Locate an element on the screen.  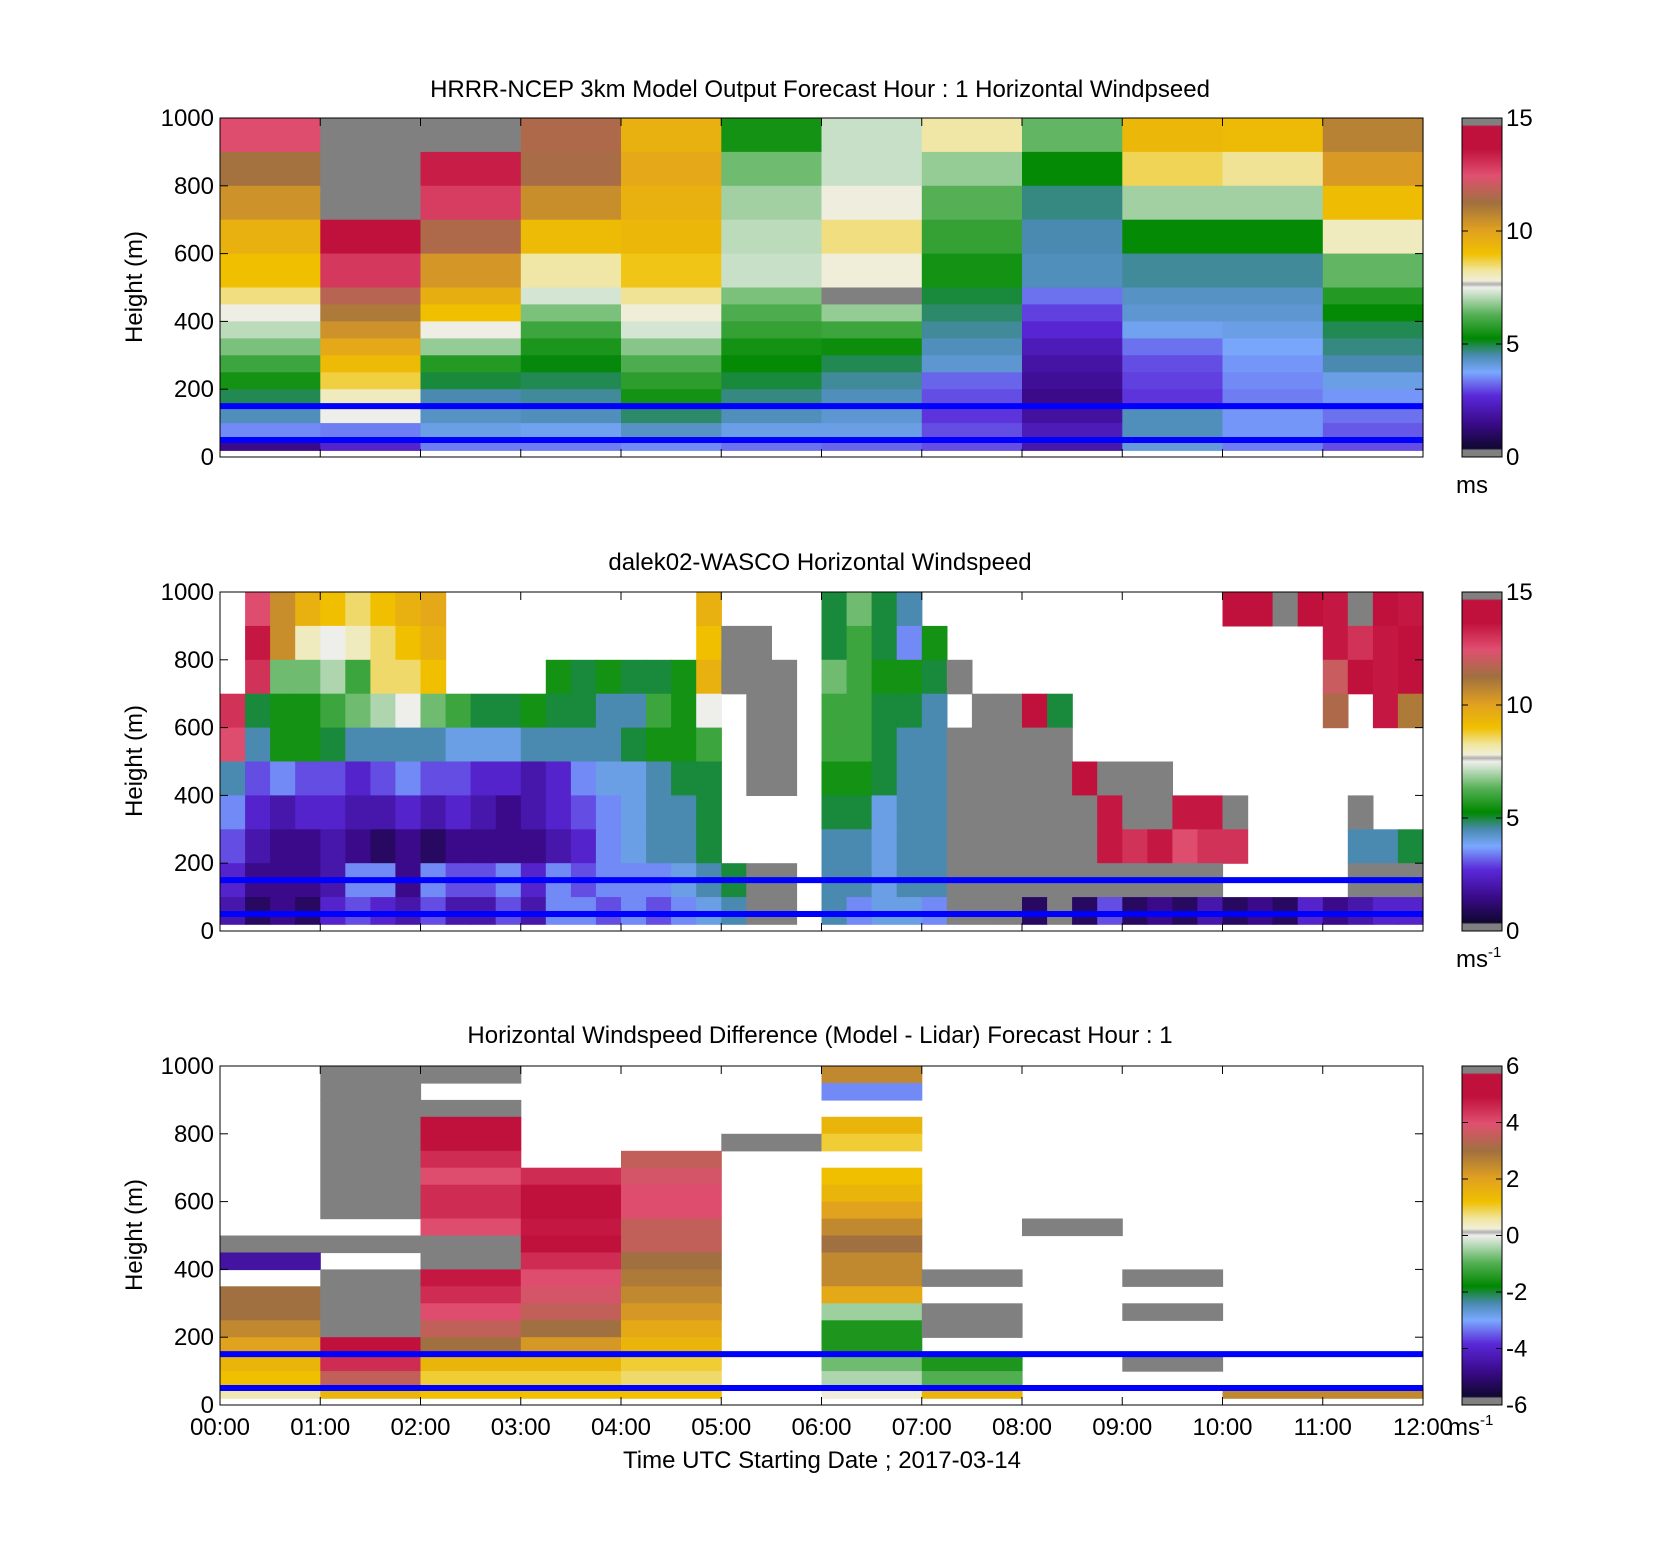
x-tick-label: 05:00 is located at coordinates (721, 1427).